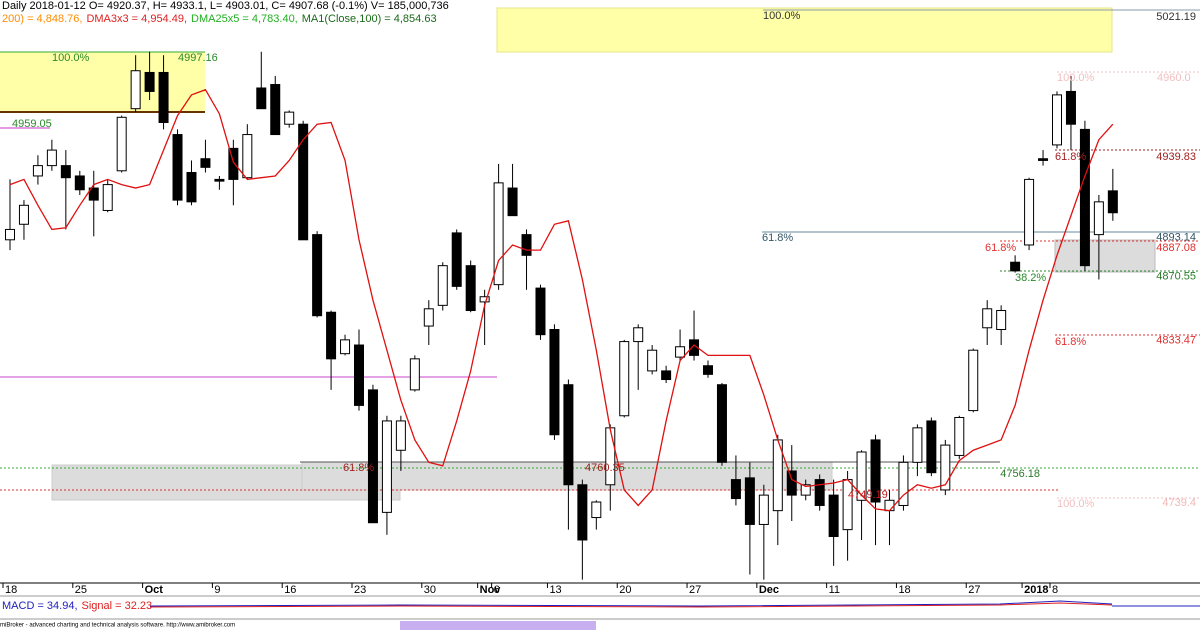 Image resolution: width=1200 pixels, height=630 pixels. I want to click on x-tick-label: Dec, so click(769, 590).